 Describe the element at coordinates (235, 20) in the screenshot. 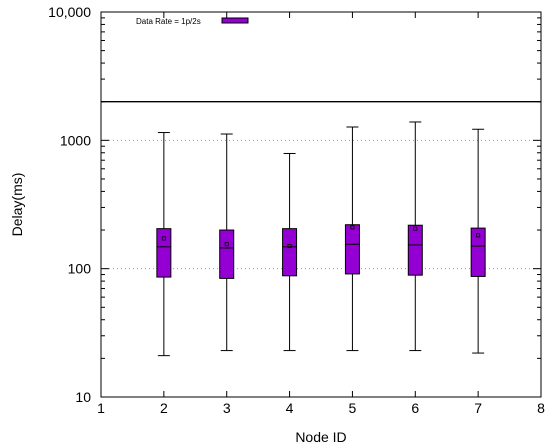

I see `legend-swatch` at that location.